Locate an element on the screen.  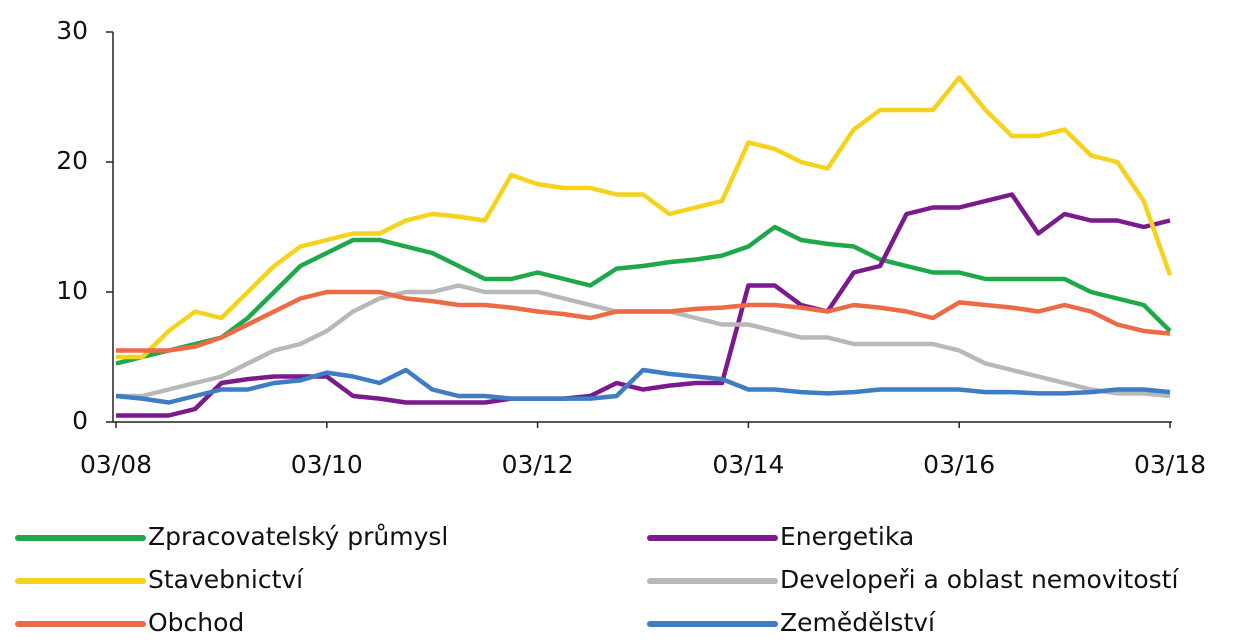
y-tick-label: 30 is located at coordinates (72, 30).